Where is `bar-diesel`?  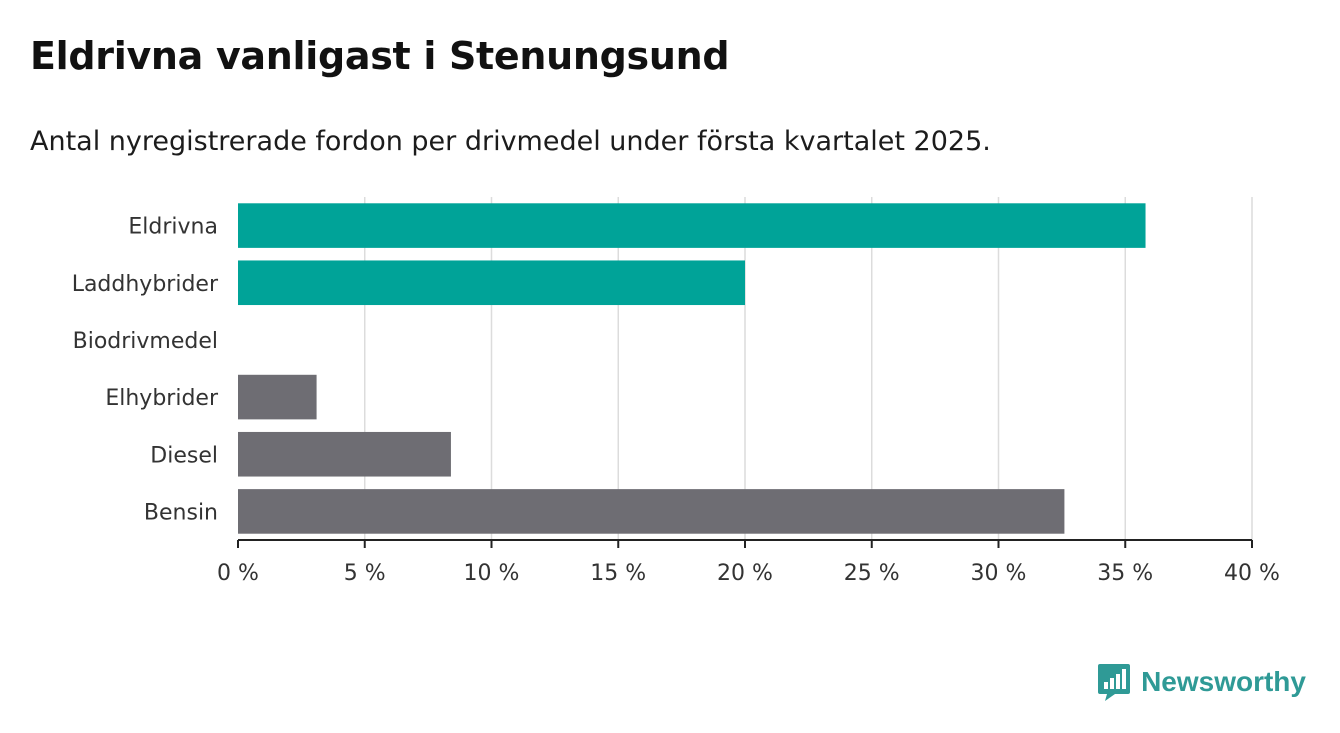
bar-diesel is located at coordinates (344, 454).